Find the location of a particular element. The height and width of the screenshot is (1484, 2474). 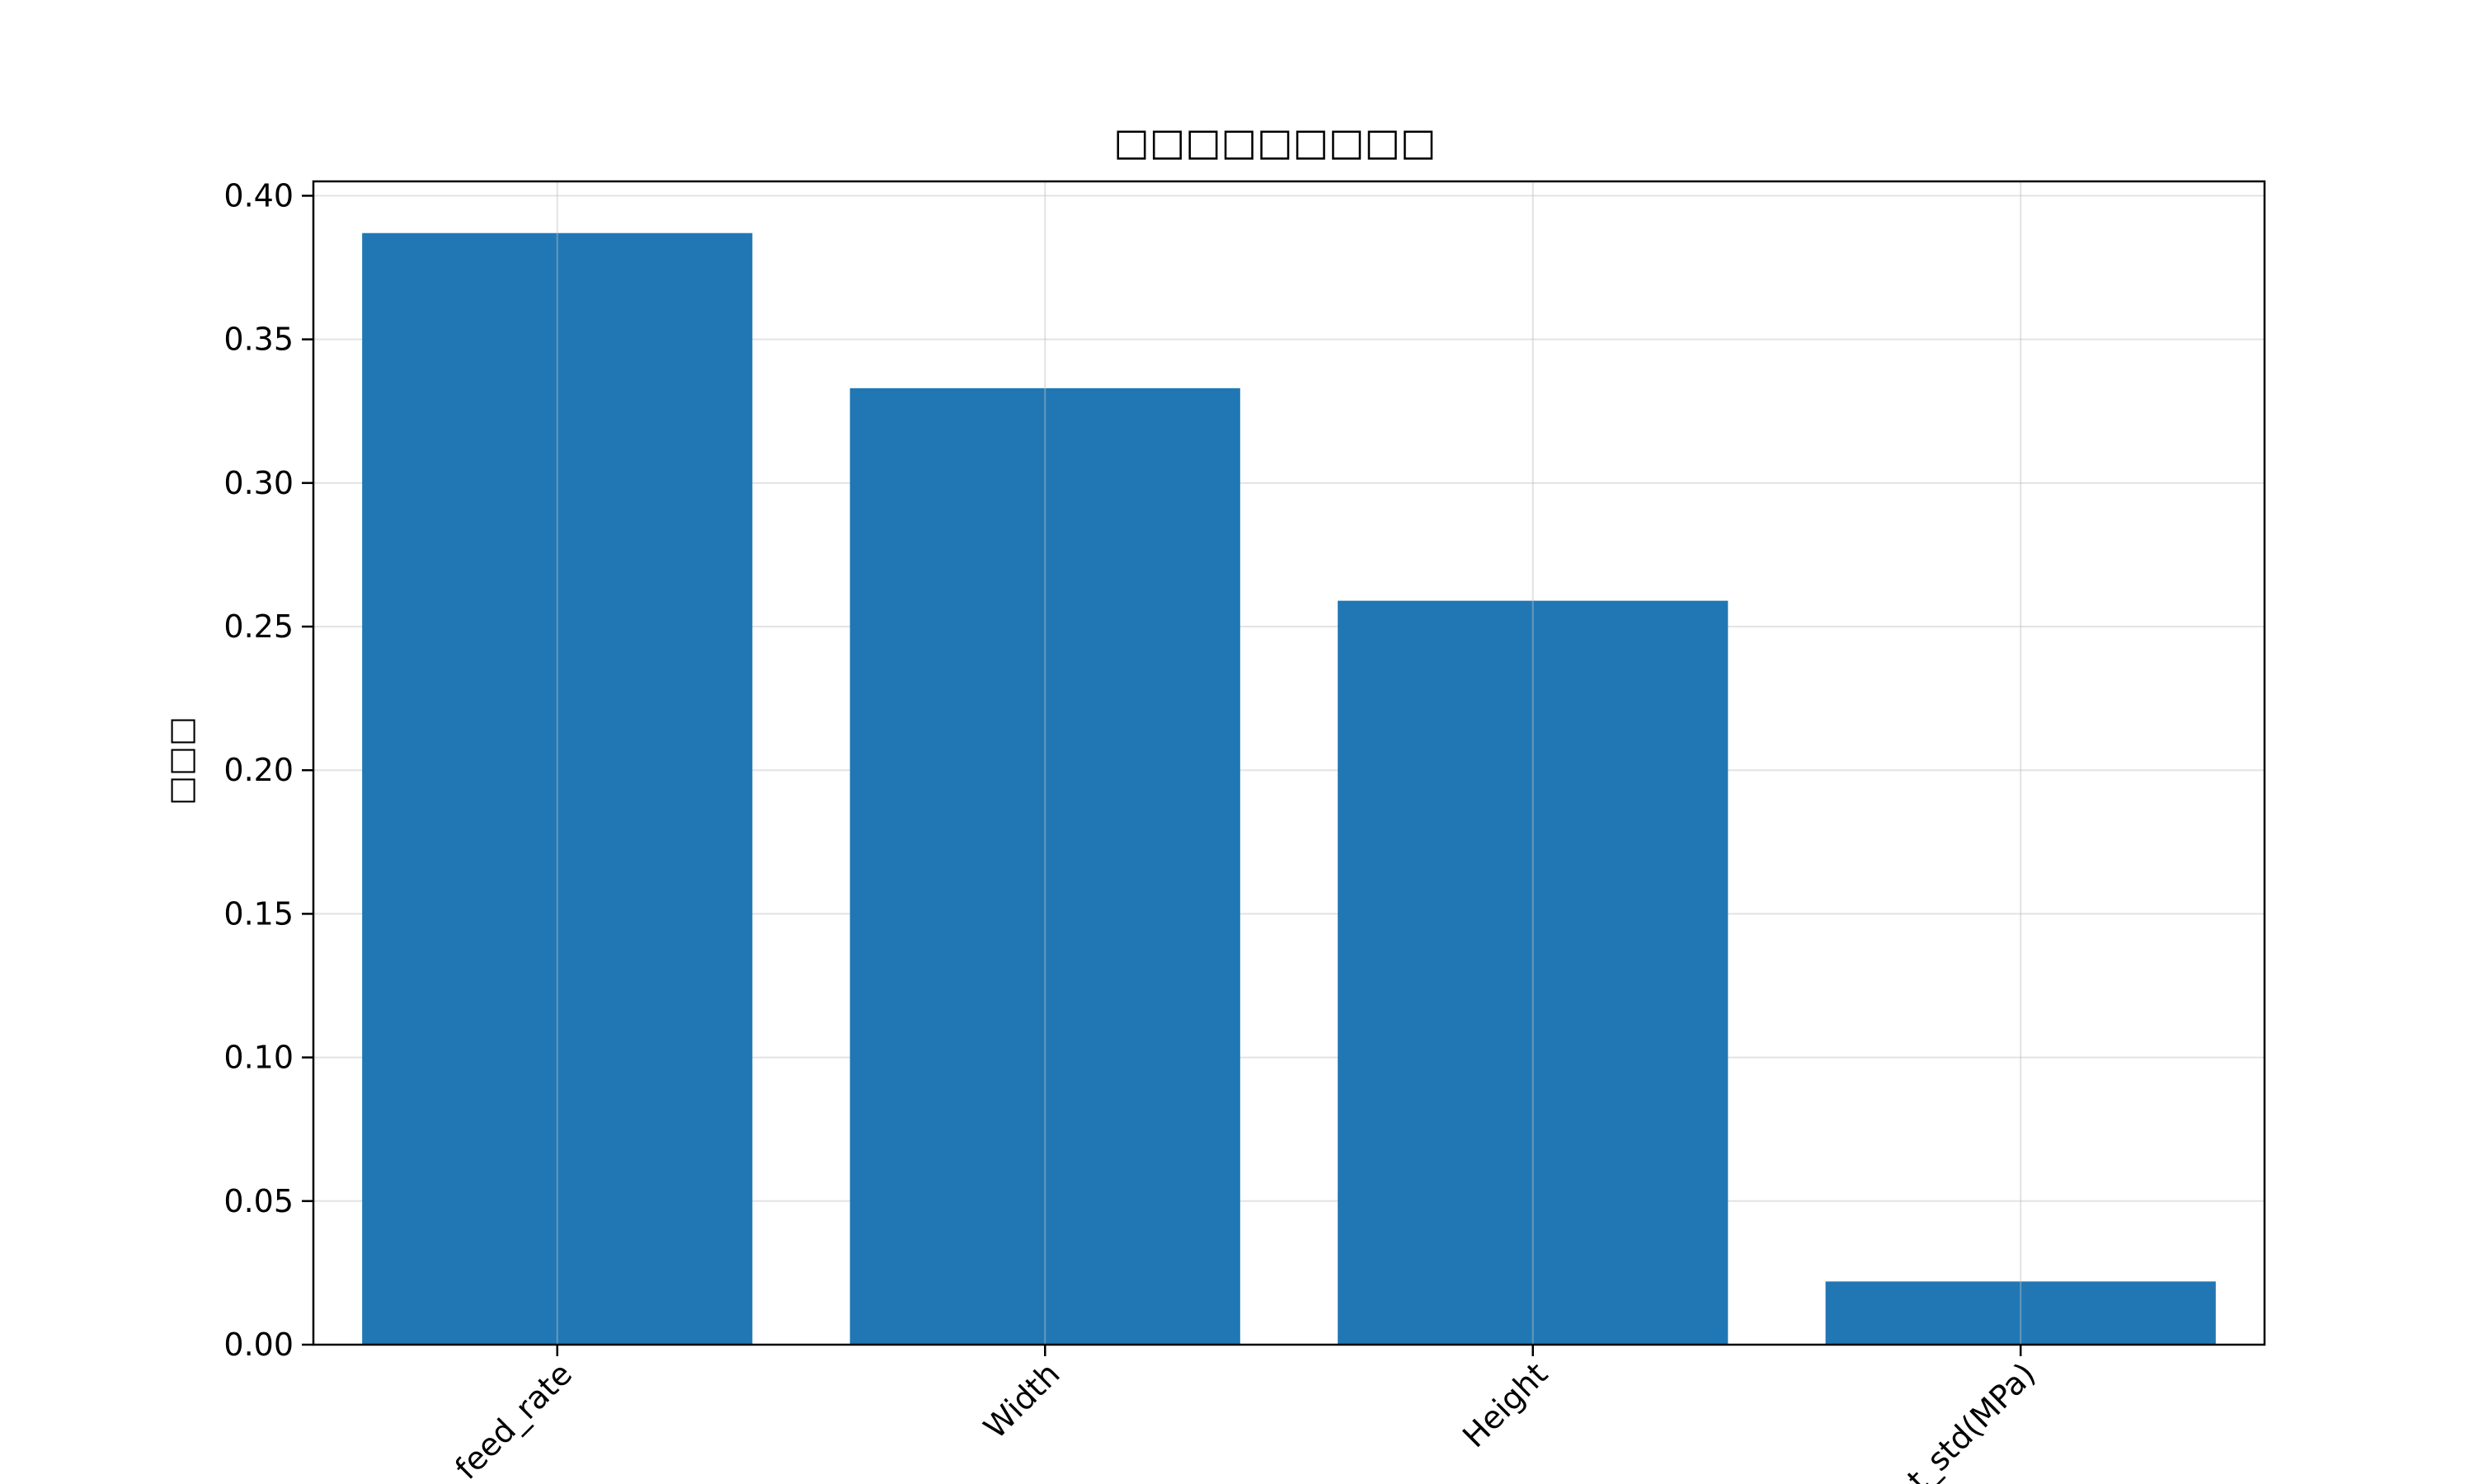

bar-height is located at coordinates (1533, 973).